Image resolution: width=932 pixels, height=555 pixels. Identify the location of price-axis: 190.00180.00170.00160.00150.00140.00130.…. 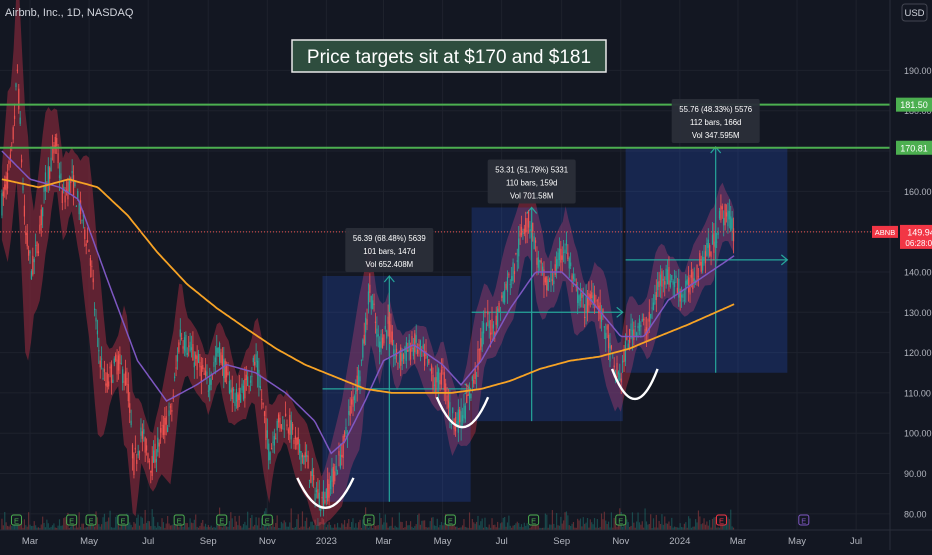
(902, 275).